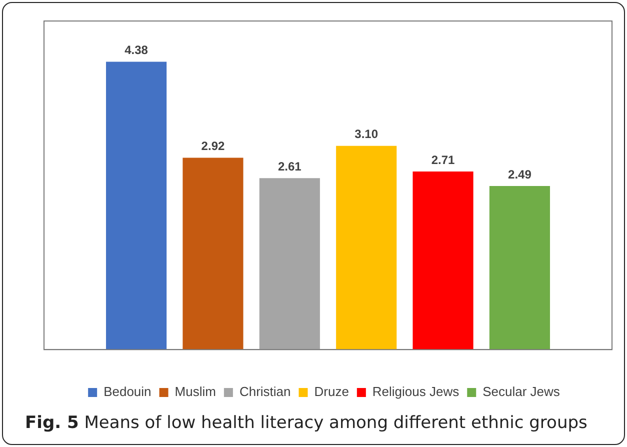 This screenshot has height=447, width=627. Describe the element at coordinates (195, 392) in the screenshot. I see `legend-label: Muslim` at that location.